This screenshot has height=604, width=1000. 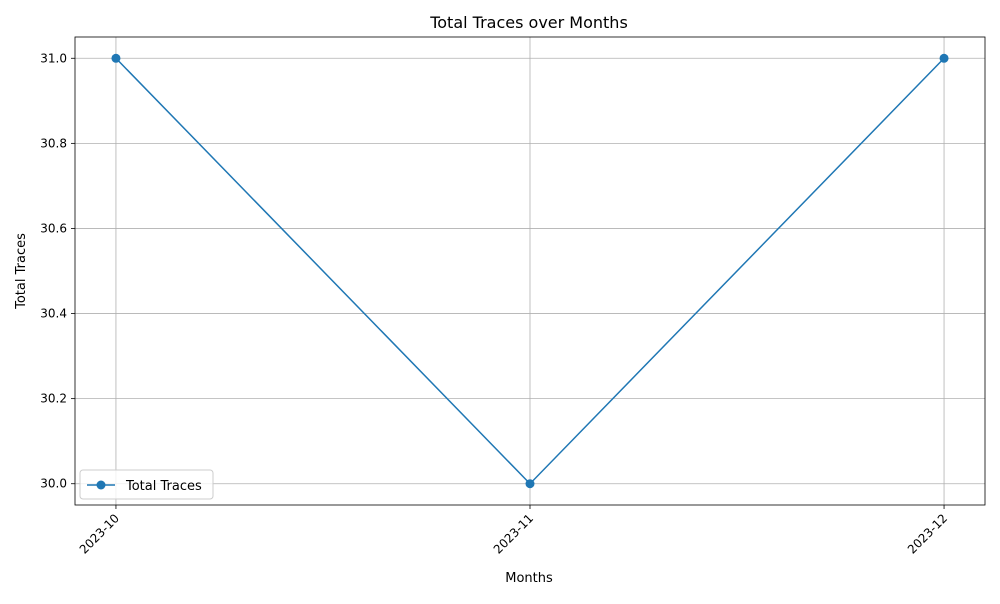 What do you see at coordinates (53, 399) in the screenshot?
I see `y-tick-label: 30.2` at bounding box center [53, 399].